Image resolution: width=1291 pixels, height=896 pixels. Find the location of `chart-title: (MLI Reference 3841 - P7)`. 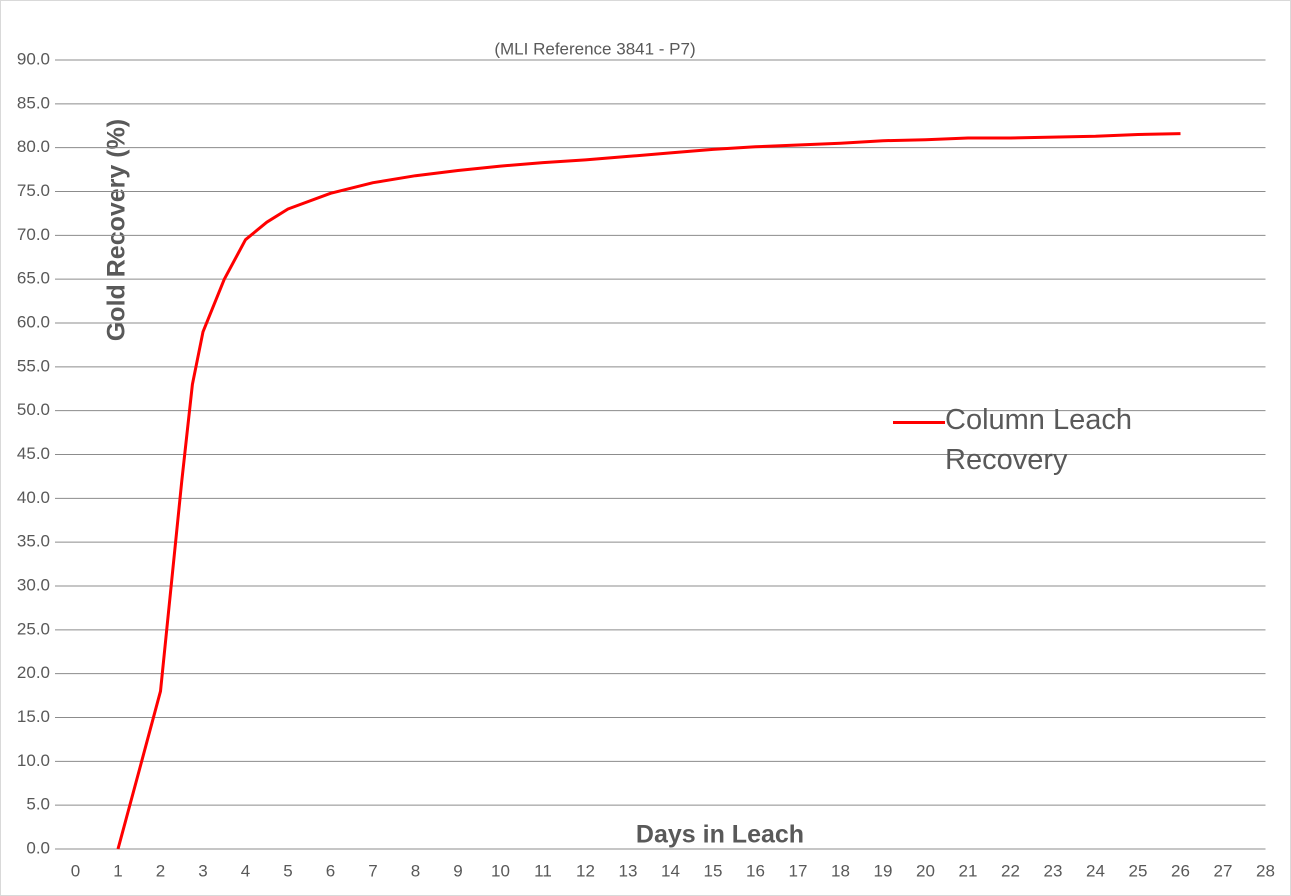

chart-title: (MLI Reference 3841 - P7) is located at coordinates (594, 48).